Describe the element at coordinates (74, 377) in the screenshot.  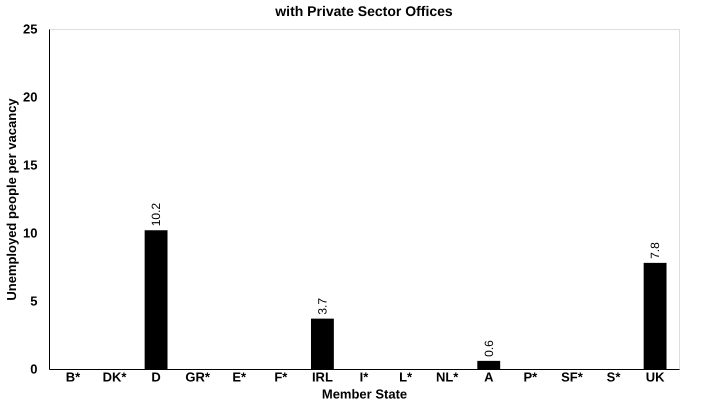
I see `x-tick-label: B*` at that location.